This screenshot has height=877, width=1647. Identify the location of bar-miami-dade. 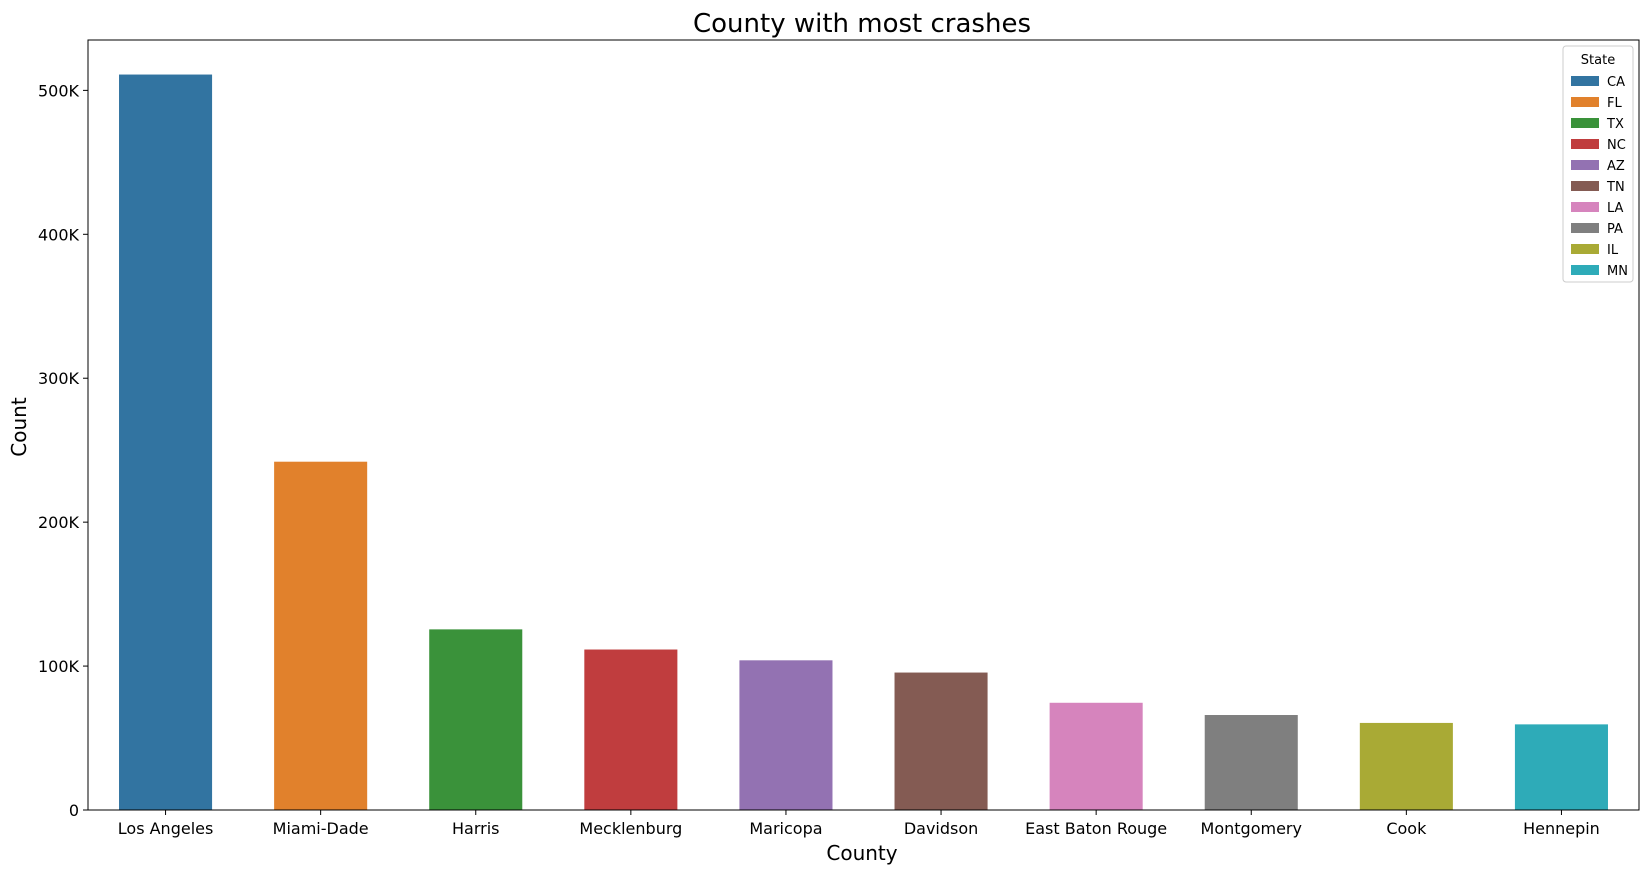
(321, 635).